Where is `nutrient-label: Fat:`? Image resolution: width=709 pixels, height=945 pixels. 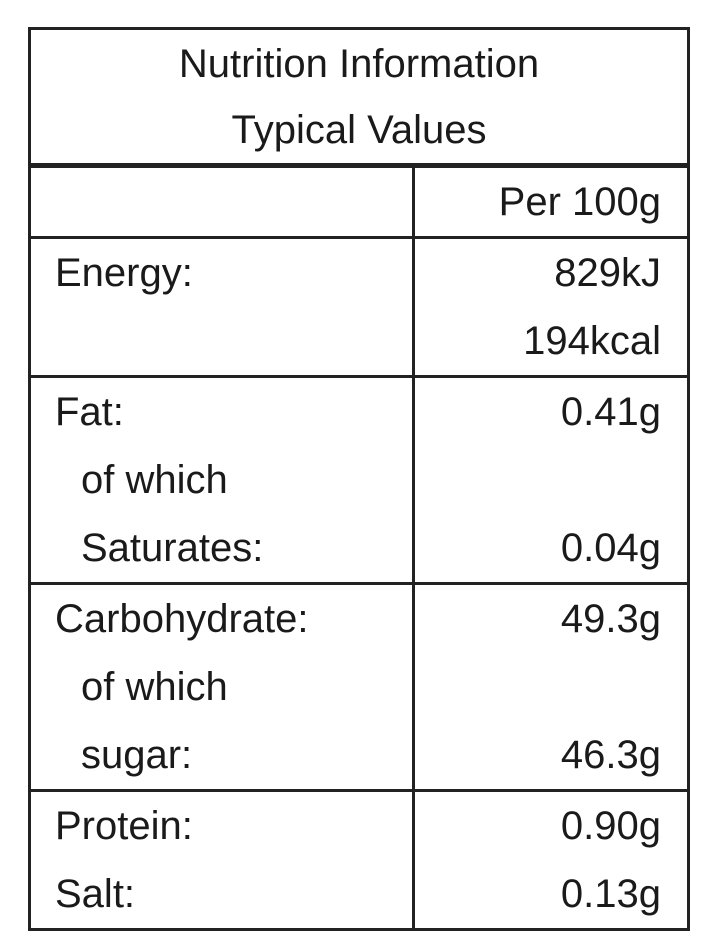 nutrient-label: Fat: is located at coordinates (223, 412).